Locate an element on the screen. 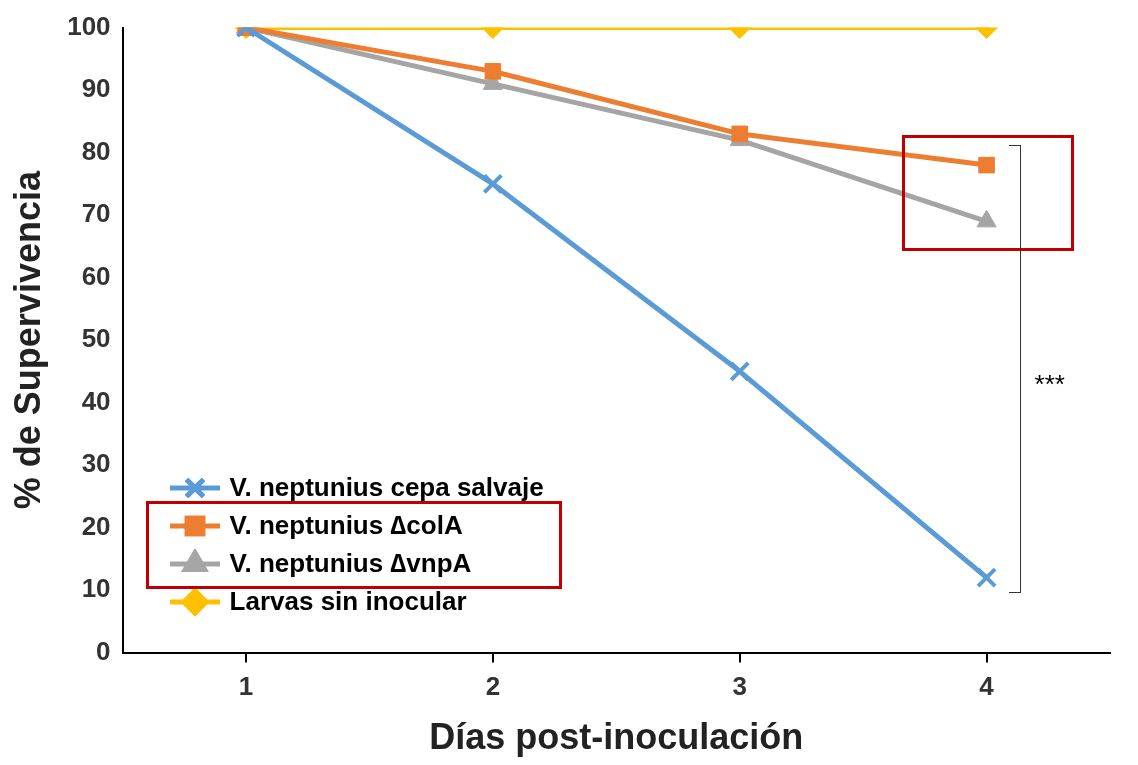  y-axis-title: % de Supervivencia is located at coordinates (27, 340).